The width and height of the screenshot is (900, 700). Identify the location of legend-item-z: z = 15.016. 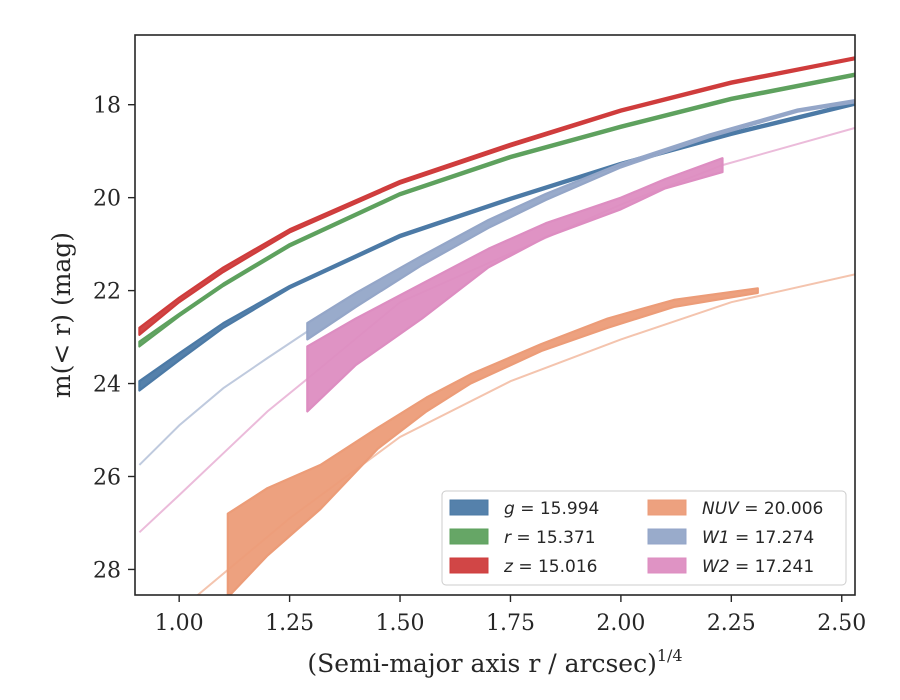
(523, 567).